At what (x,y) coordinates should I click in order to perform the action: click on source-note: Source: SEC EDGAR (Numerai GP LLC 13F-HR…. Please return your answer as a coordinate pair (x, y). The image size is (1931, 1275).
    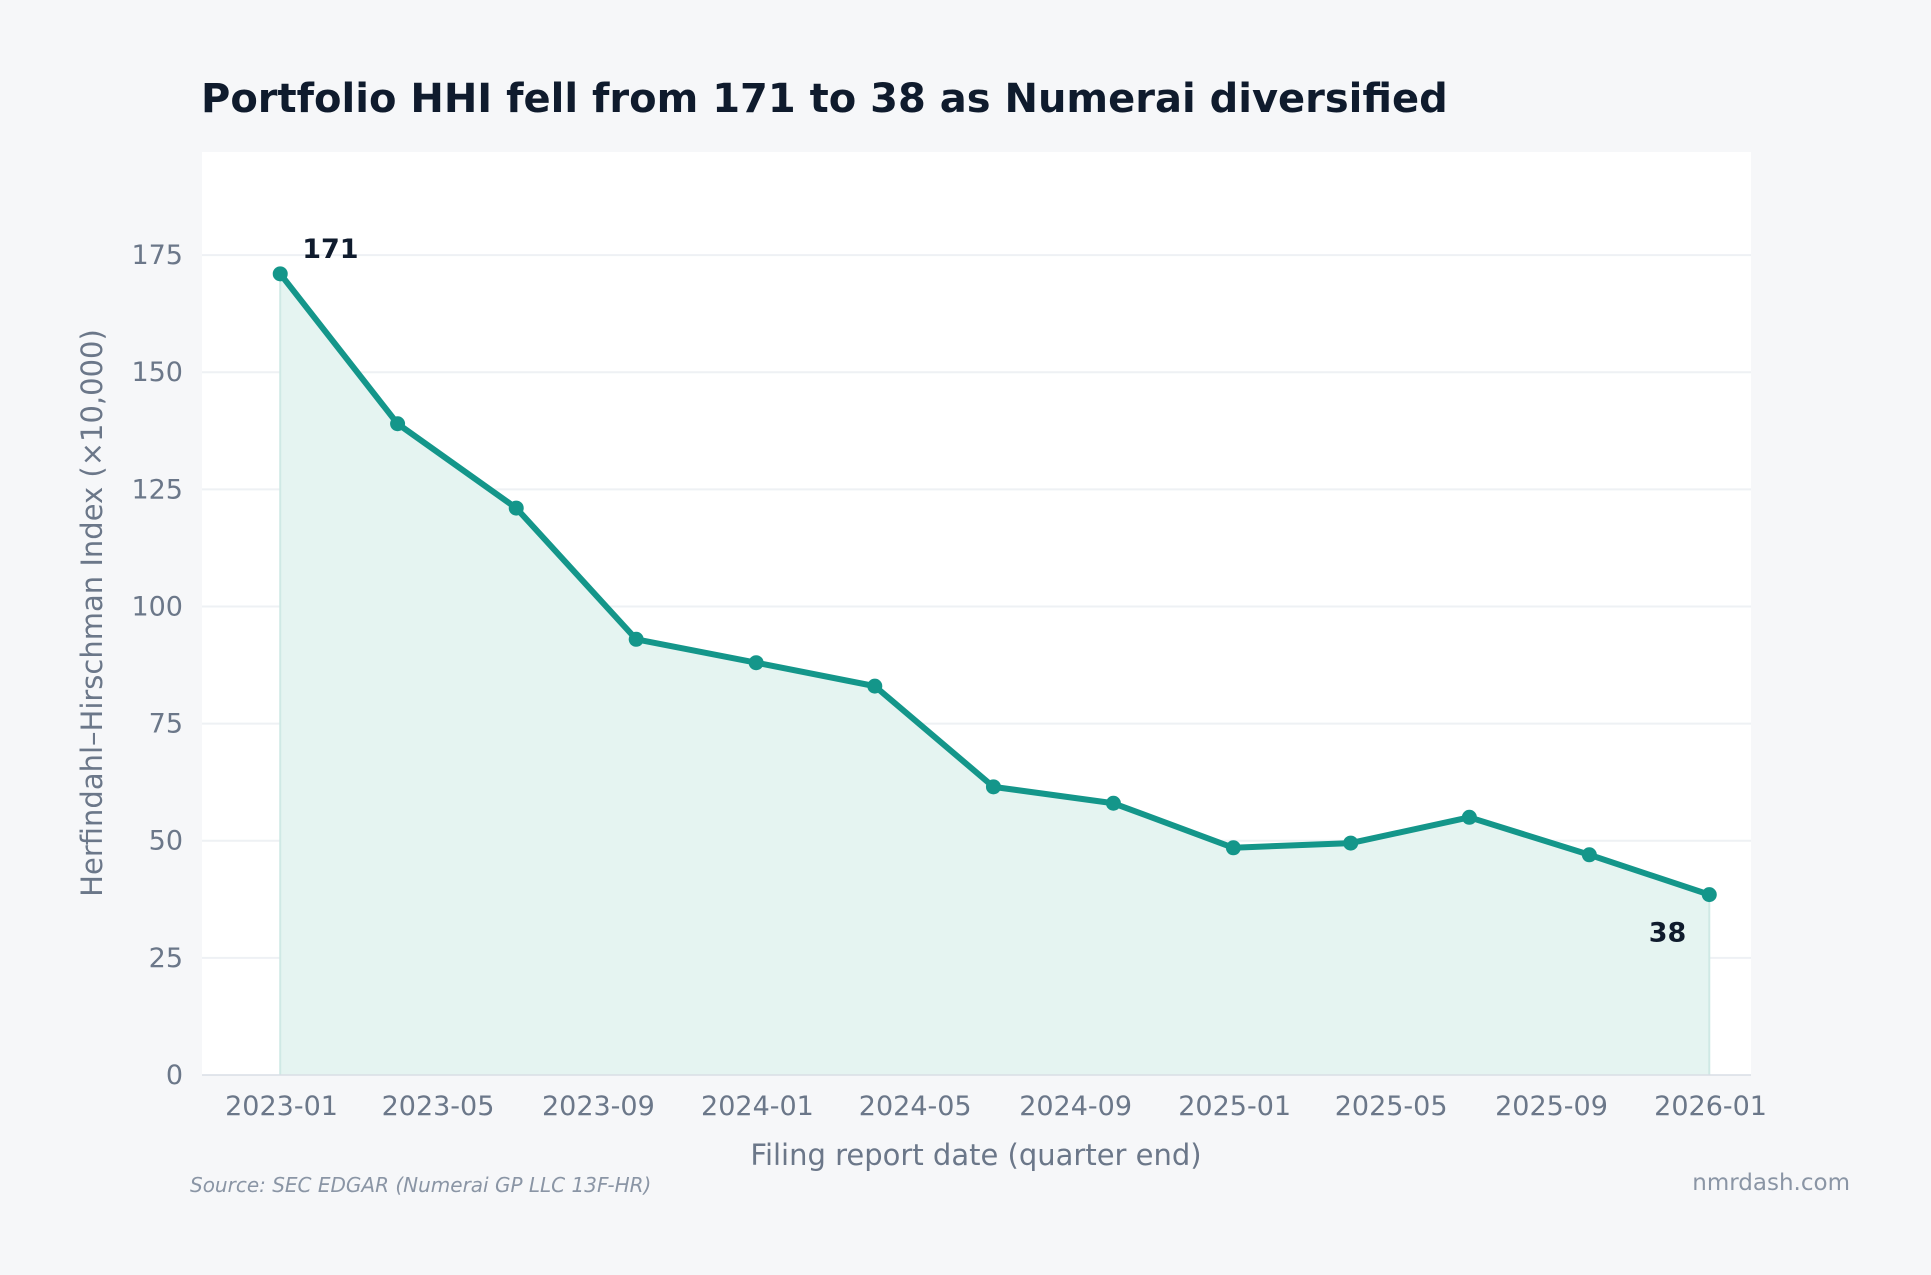
    Looking at the image, I should click on (420, 1185).